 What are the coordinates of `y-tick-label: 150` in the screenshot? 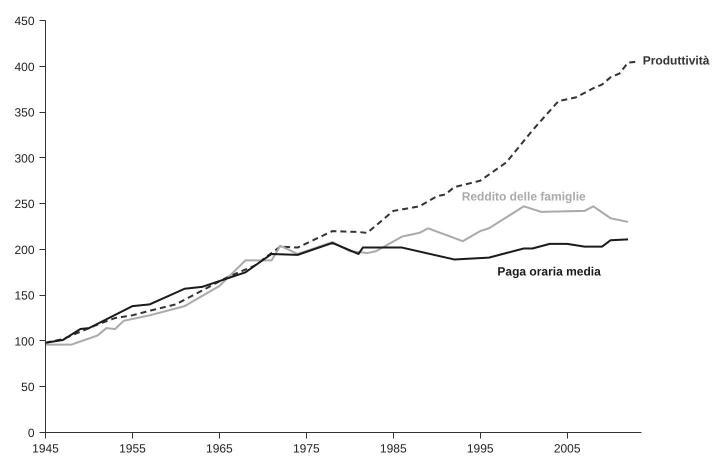 It's located at (24, 295).